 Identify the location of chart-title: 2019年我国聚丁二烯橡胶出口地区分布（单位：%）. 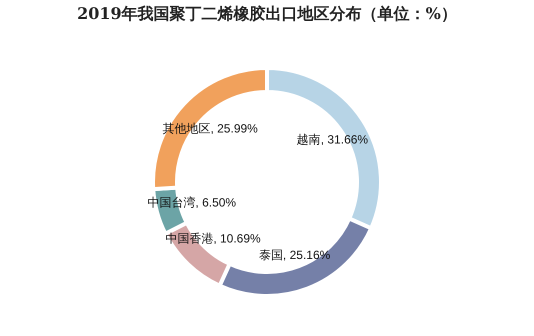
(267, 13).